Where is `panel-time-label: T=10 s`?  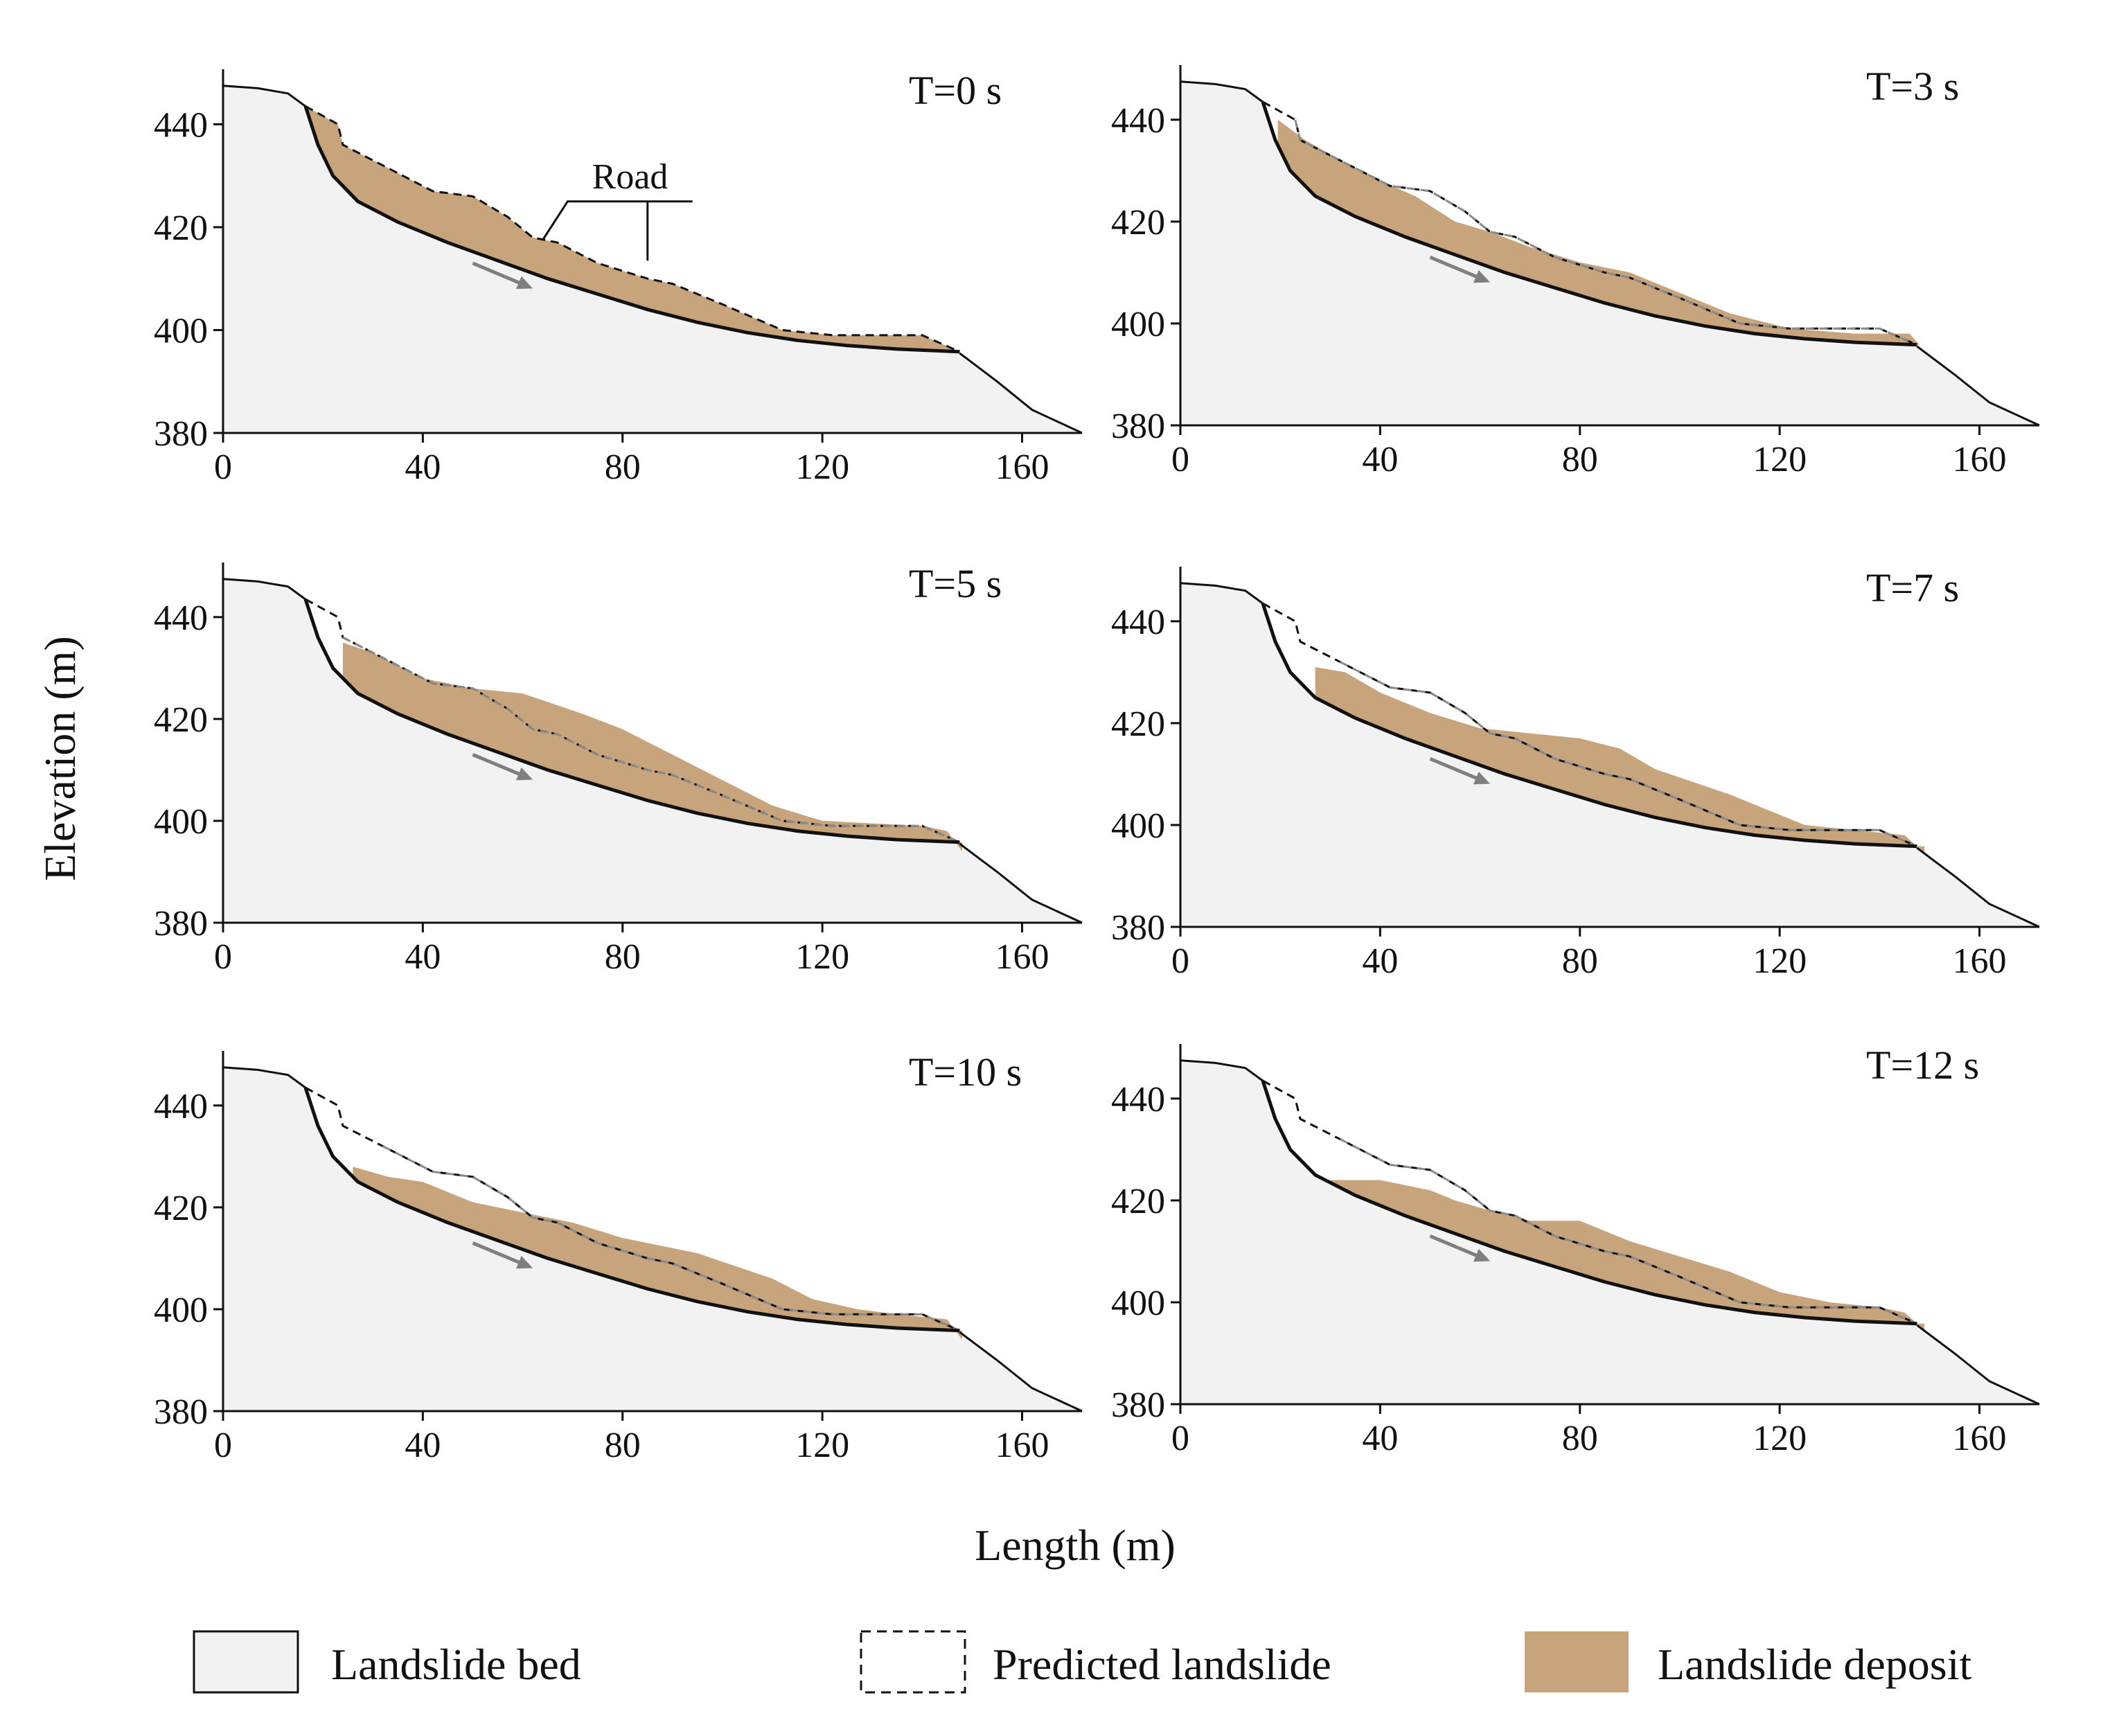 panel-time-label: T=10 s is located at coordinates (965, 1072).